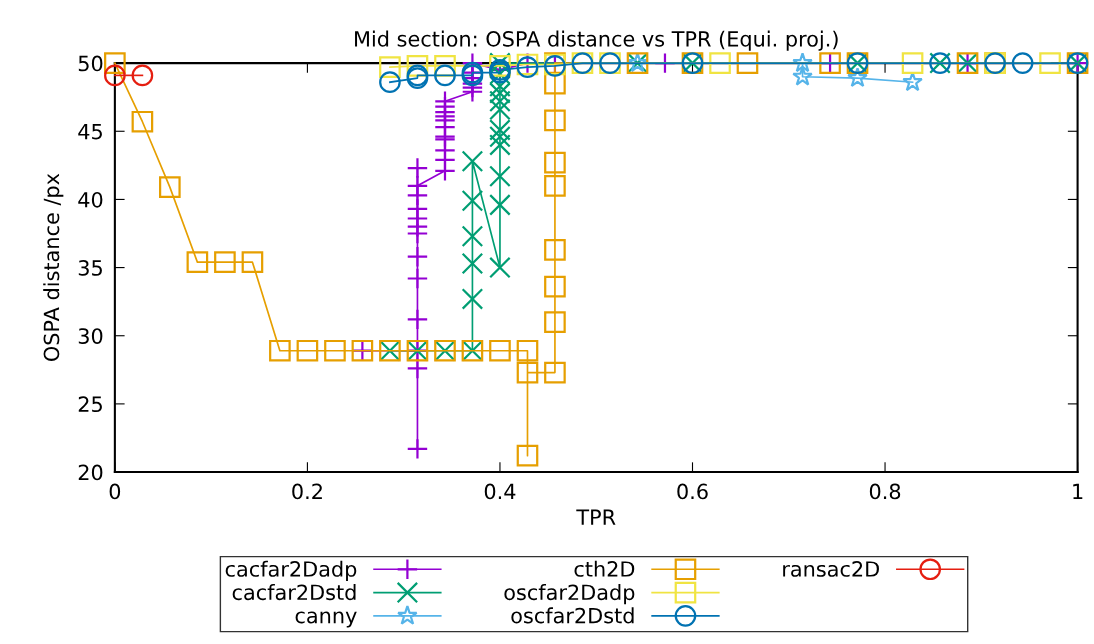  I want to click on legend-label: ransac2D, so click(831, 569).